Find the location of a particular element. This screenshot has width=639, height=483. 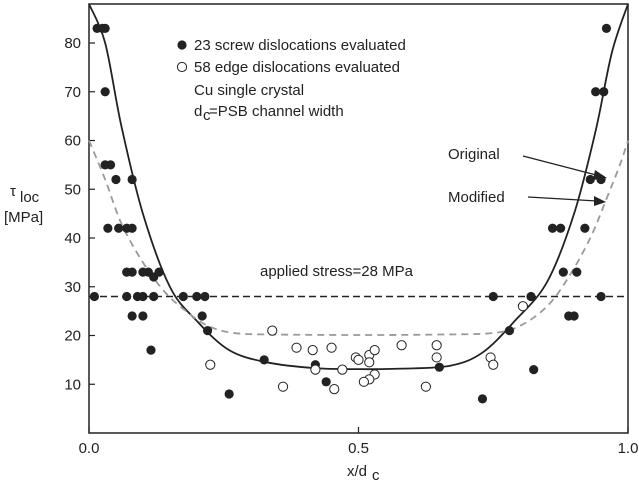

legend-edge-marker is located at coordinates (182, 67).